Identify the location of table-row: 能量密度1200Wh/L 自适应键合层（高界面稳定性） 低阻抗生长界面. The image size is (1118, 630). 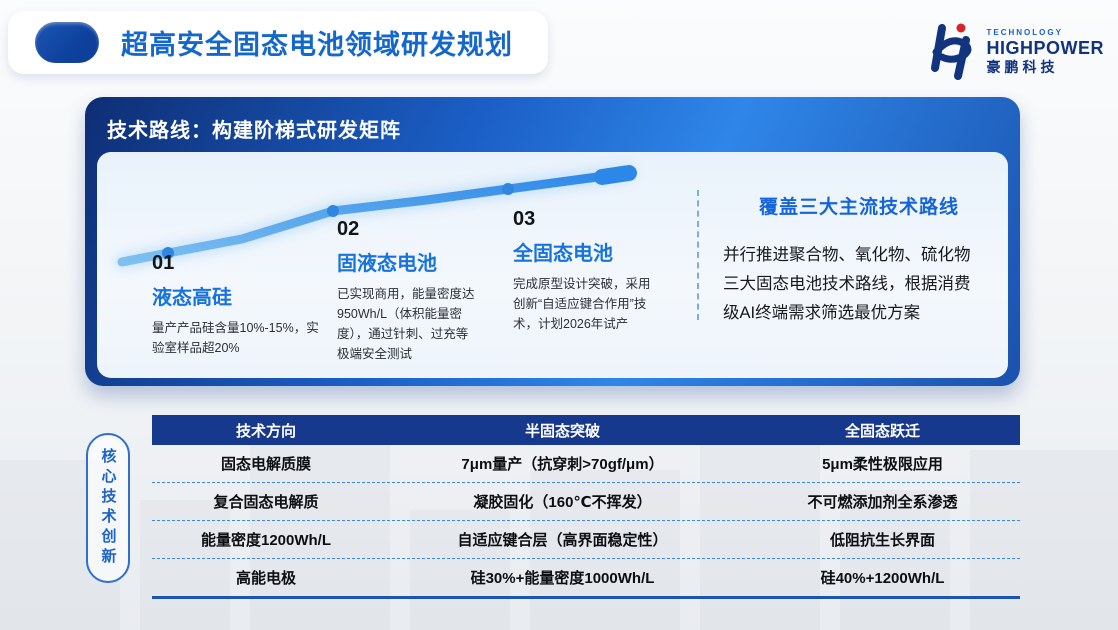
(586, 540).